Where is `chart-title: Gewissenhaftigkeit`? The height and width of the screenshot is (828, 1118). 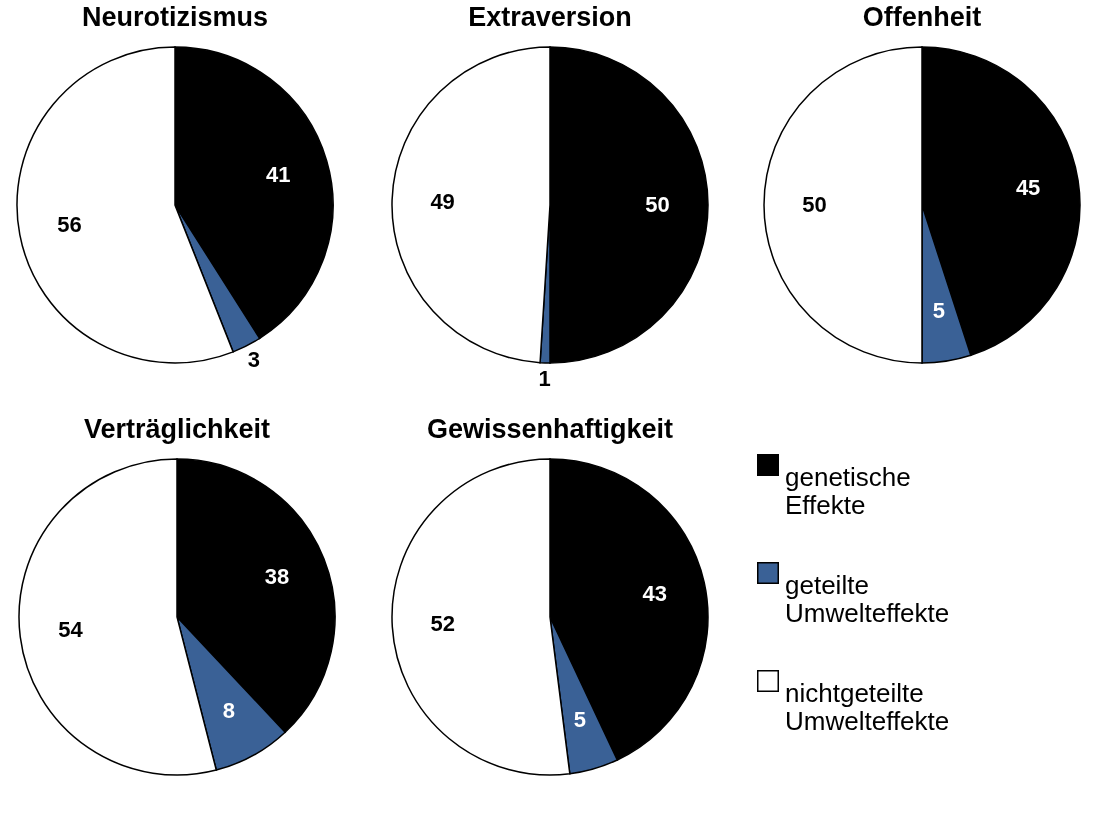
chart-title: Gewissenhaftigkeit is located at coordinates (550, 429).